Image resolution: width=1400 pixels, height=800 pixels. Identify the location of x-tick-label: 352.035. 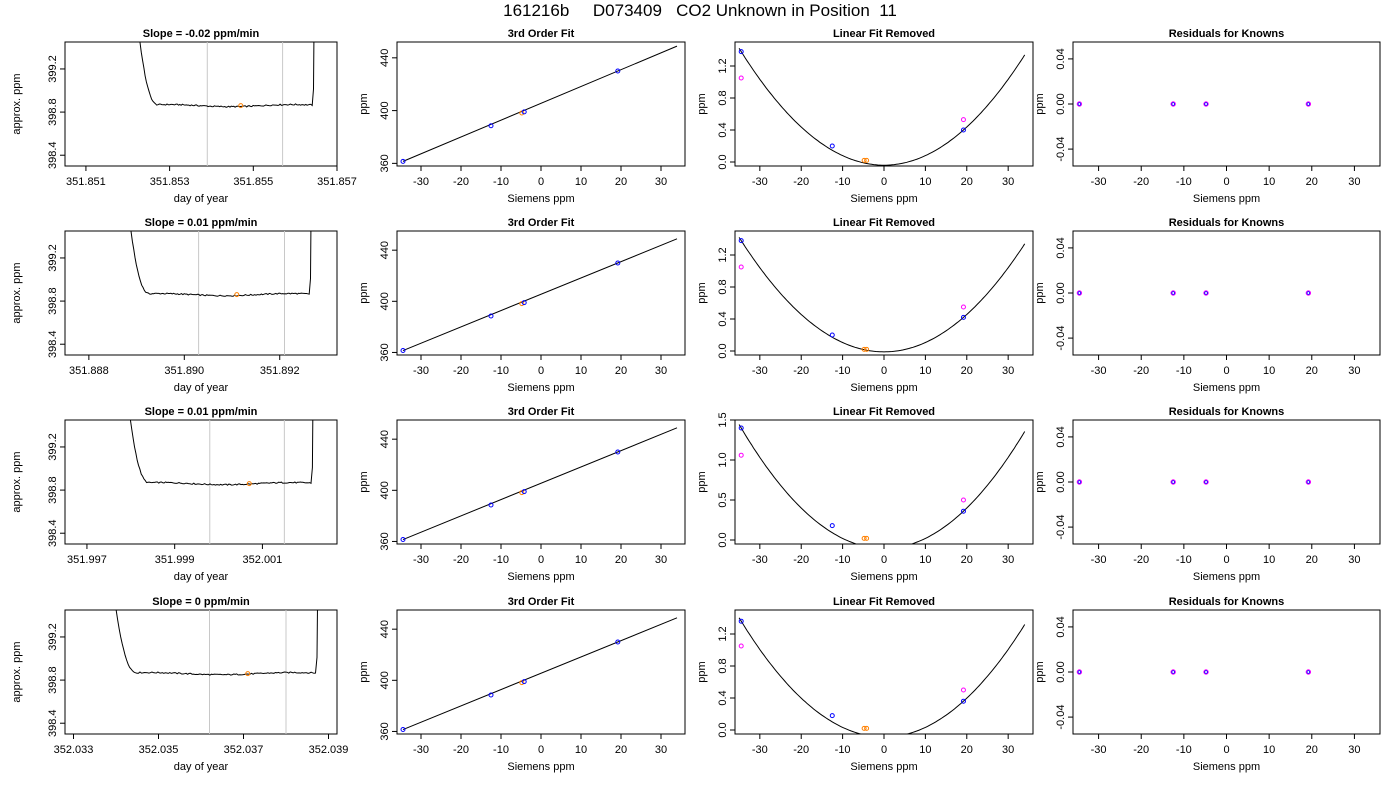
(159, 750).